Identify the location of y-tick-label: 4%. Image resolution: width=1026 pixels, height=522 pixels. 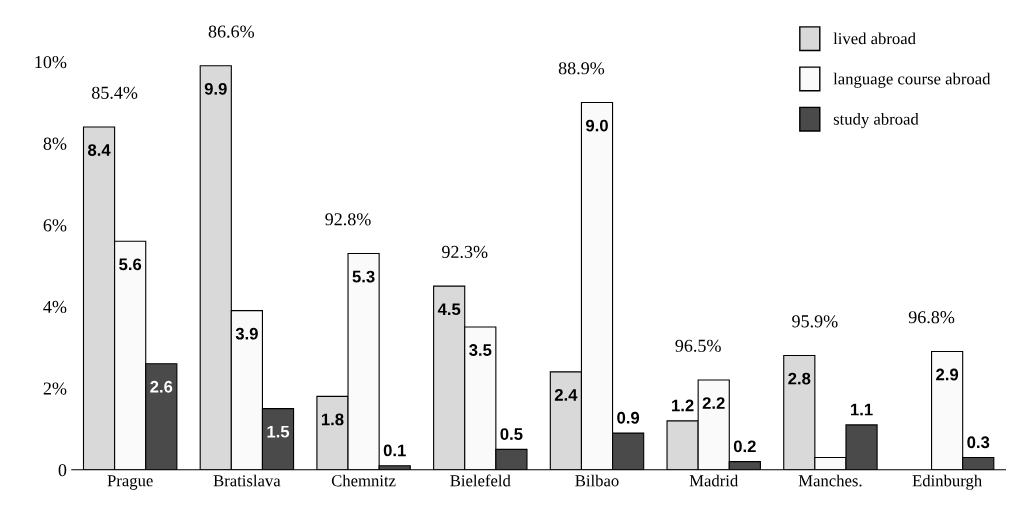
(55, 307).